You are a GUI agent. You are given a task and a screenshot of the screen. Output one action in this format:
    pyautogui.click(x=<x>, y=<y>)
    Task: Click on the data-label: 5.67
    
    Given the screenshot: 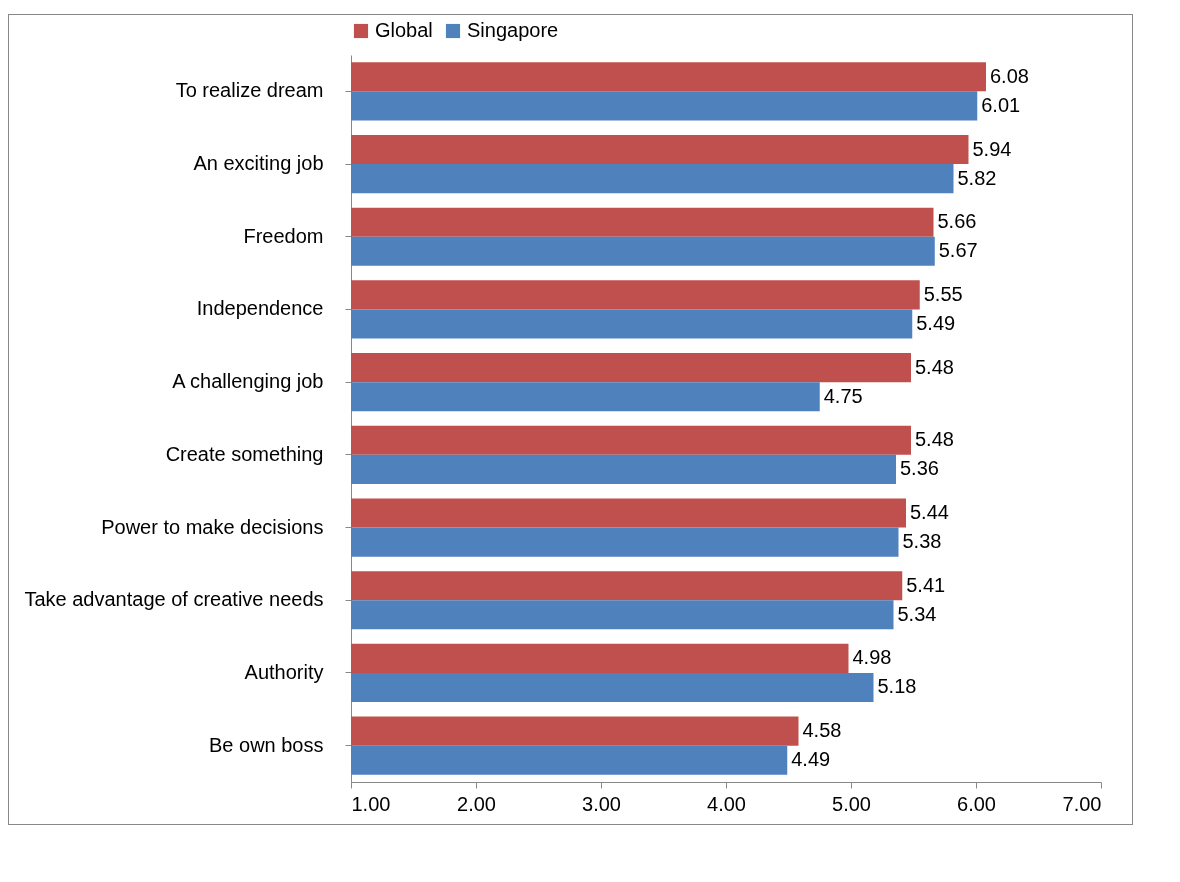 What is the action you would take?
    pyautogui.click(x=958, y=250)
    